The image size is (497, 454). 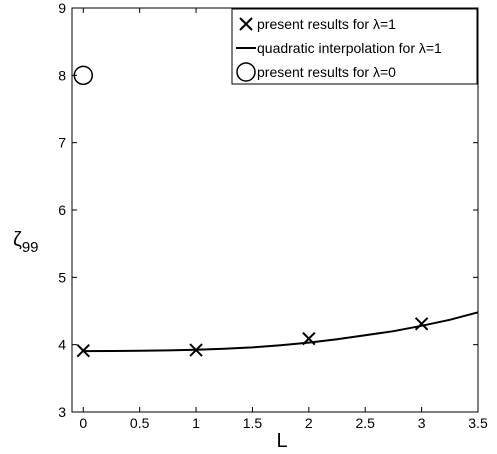 What do you see at coordinates (326, 72) in the screenshot?
I see `legend-entry-label: present results for λ=0` at bounding box center [326, 72].